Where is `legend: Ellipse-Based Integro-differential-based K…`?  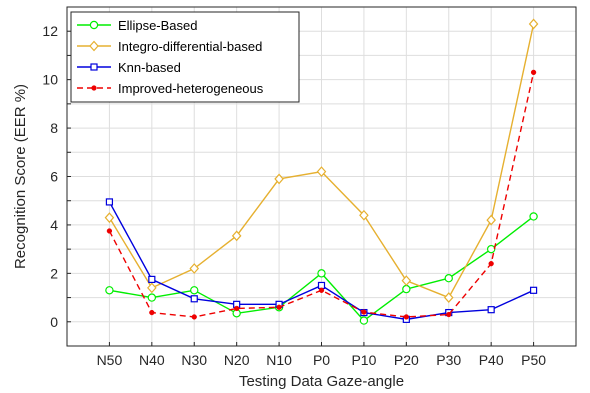
legend: Ellipse-Based Integro-differential-based K… is located at coordinates (185, 57).